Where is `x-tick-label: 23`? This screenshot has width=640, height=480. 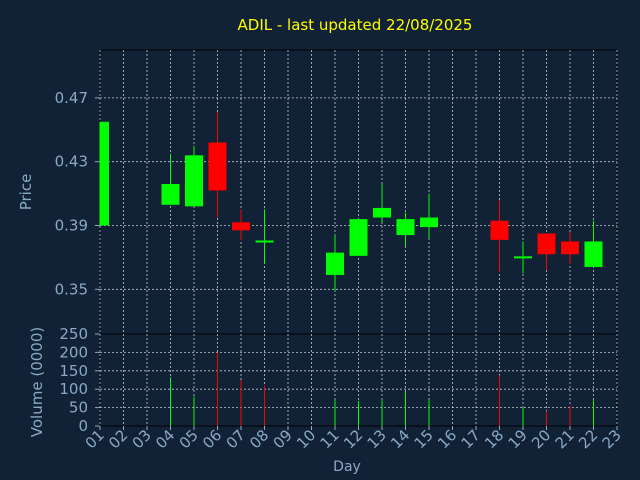 x-tick-label: 23 is located at coordinates (612, 439).